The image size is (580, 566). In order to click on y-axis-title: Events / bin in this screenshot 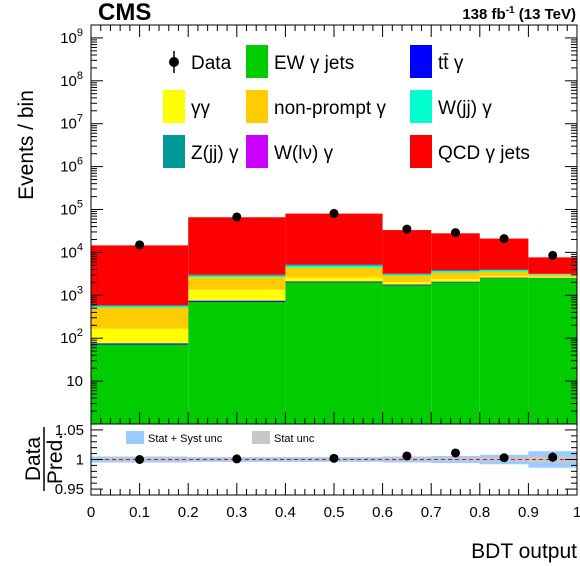, I will do `click(26, 145)`.